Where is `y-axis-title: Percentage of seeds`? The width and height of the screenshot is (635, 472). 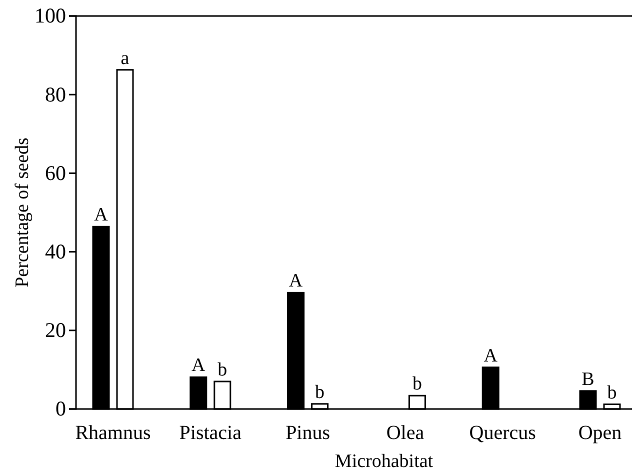
y-axis-title: Percentage of seeds is located at coordinates (22, 213).